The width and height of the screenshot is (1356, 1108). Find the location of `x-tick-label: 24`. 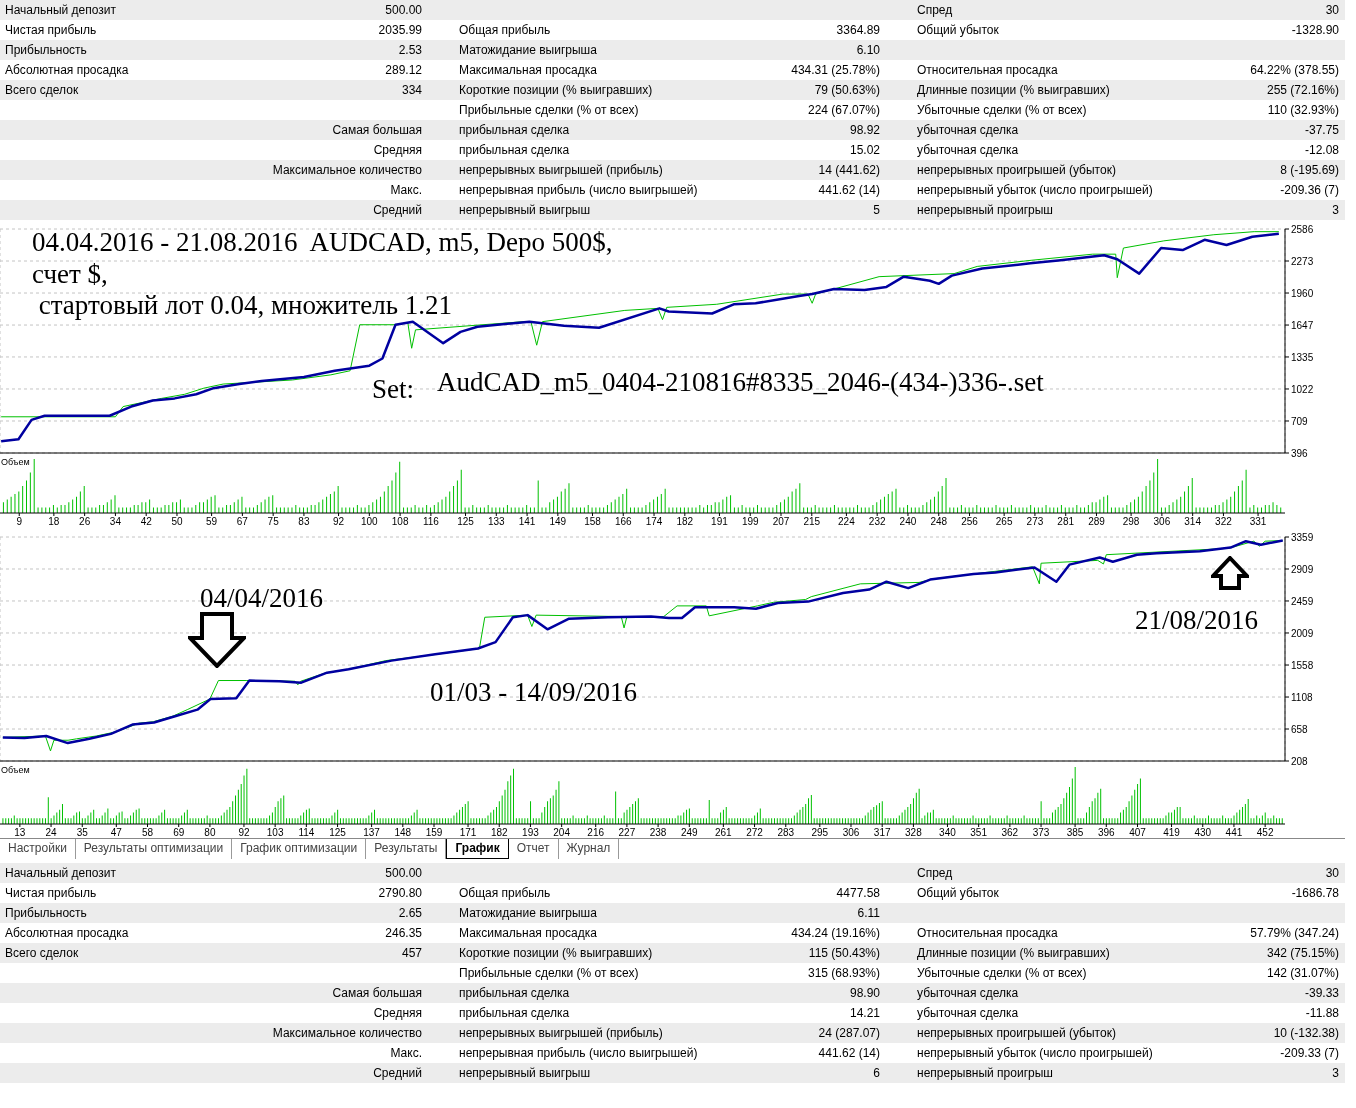

x-tick-label: 24 is located at coordinates (51, 833).